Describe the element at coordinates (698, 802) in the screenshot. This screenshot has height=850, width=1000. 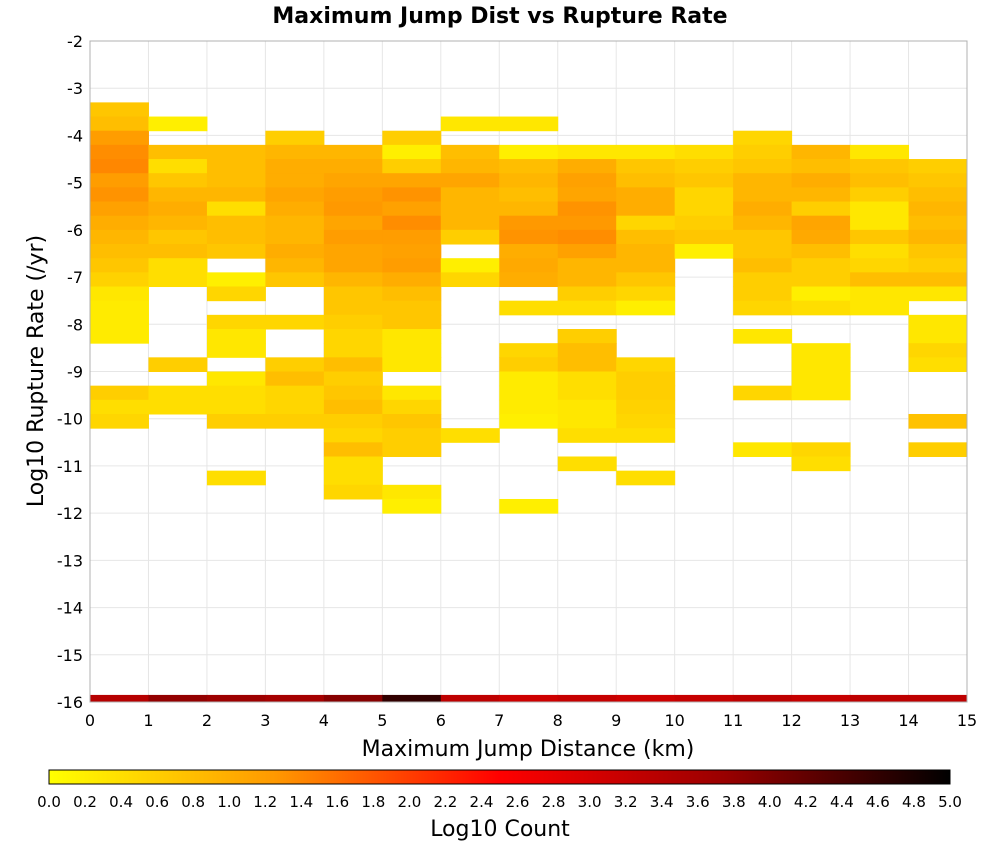
I see `colorbar-tick-label: 3.6` at that location.